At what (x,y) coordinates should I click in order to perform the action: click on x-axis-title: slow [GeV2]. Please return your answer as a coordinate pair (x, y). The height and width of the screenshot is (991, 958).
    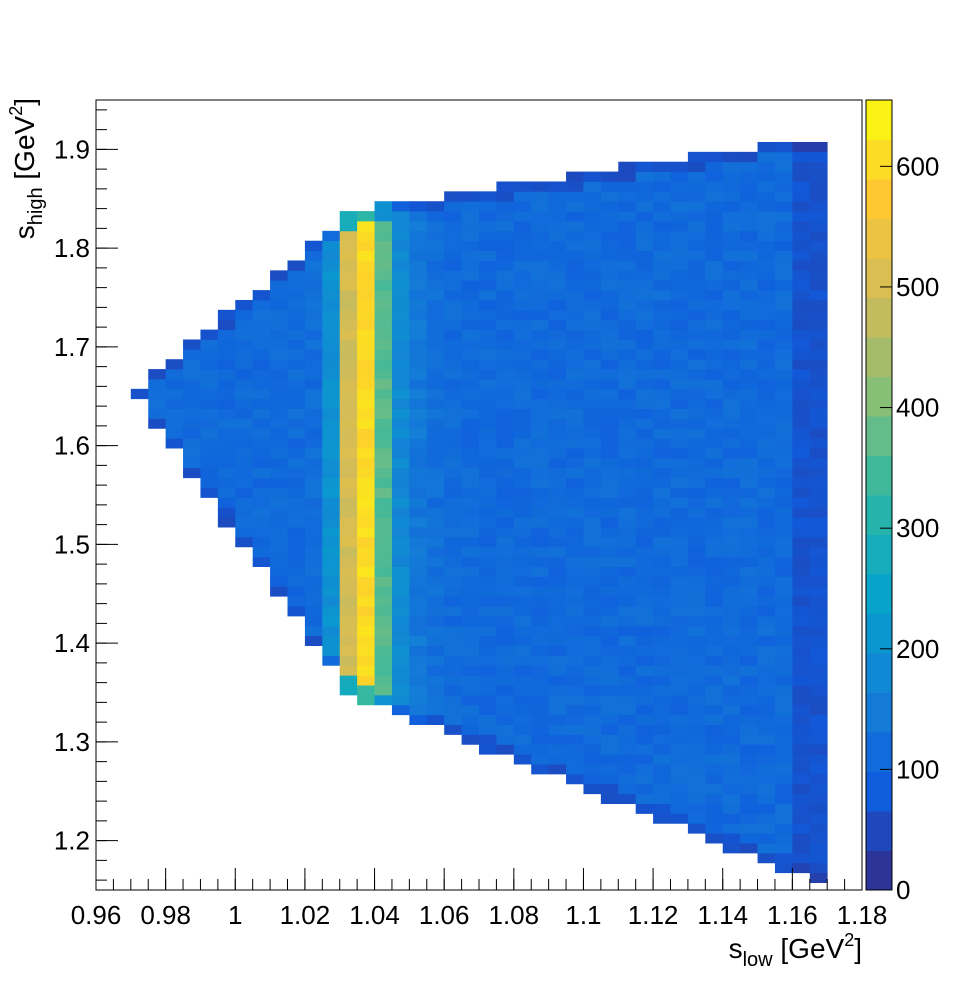
    Looking at the image, I should click on (795, 950).